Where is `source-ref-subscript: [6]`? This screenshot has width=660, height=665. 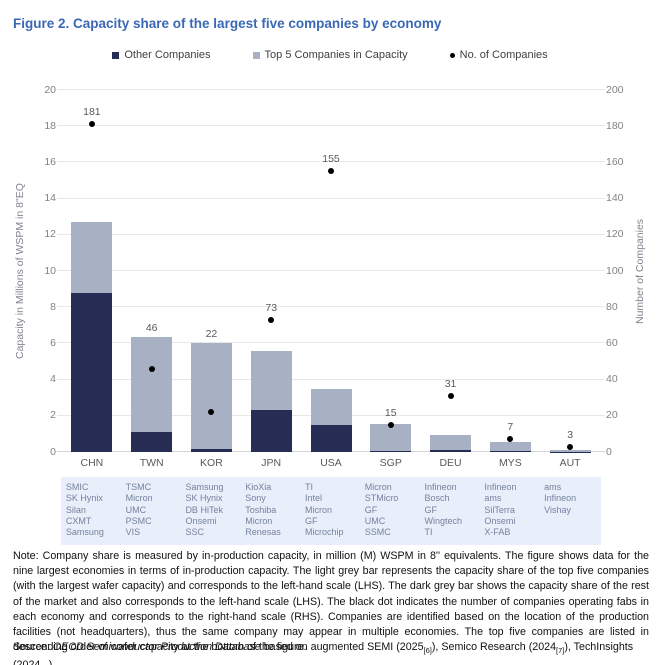
source-ref-subscript: [6] is located at coordinates (427, 651).